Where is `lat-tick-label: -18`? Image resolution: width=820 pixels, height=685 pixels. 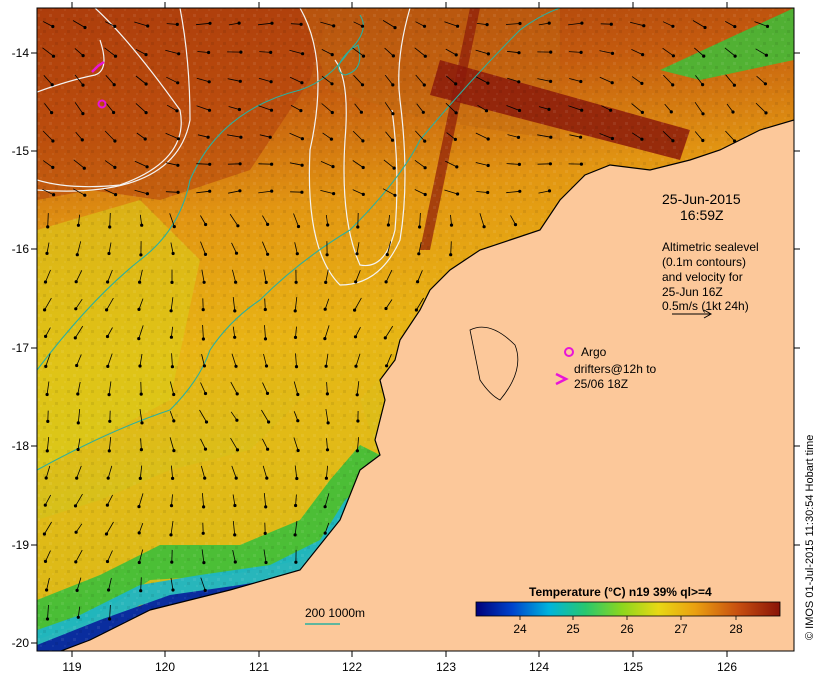 lat-tick-label: -18 is located at coordinates (21, 446).